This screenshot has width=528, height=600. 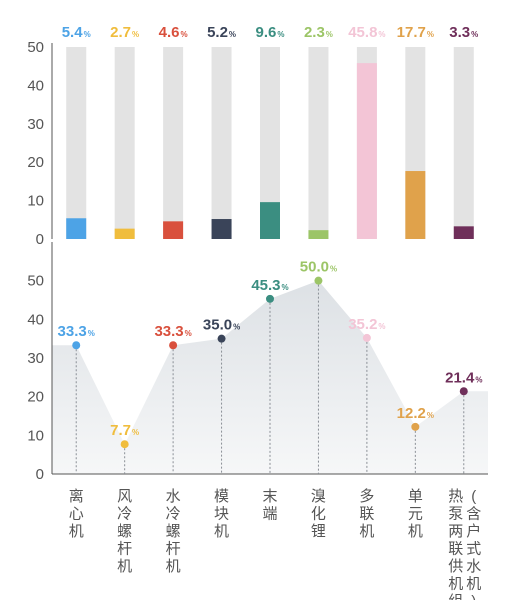 What do you see at coordinates (35, 319) in the screenshot?
I see `area-y-tick-label: 40` at bounding box center [35, 319].